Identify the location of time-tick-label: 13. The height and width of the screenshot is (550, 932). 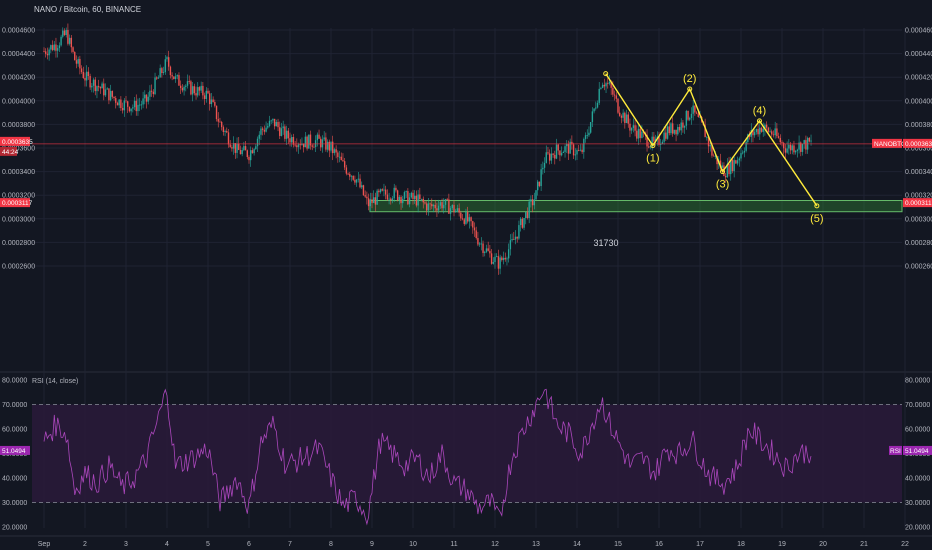
(536, 544).